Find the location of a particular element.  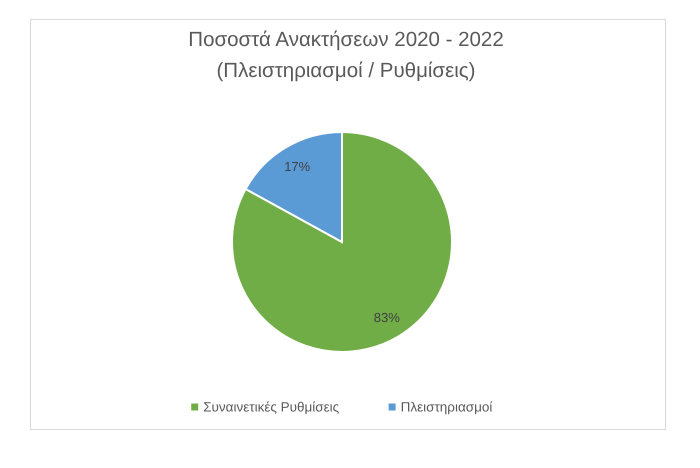

data-label: 17% is located at coordinates (297, 166).